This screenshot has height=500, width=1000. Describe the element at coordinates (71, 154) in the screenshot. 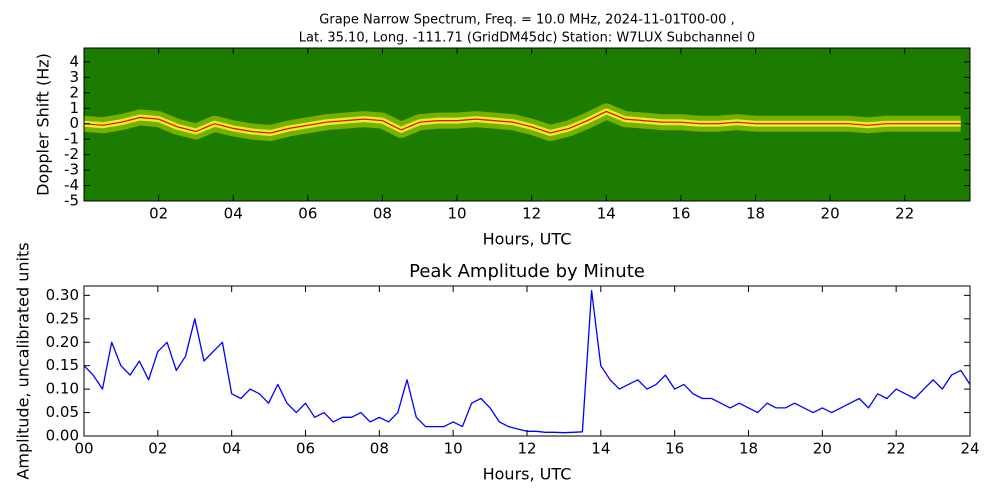

I see `y-tick-label: -2` at that location.